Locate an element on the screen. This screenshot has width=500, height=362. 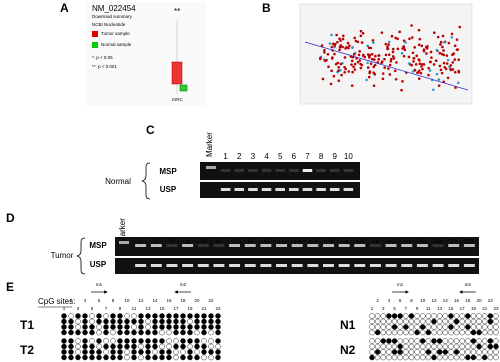
site-number: 4 is located at coordinates (389, 300).